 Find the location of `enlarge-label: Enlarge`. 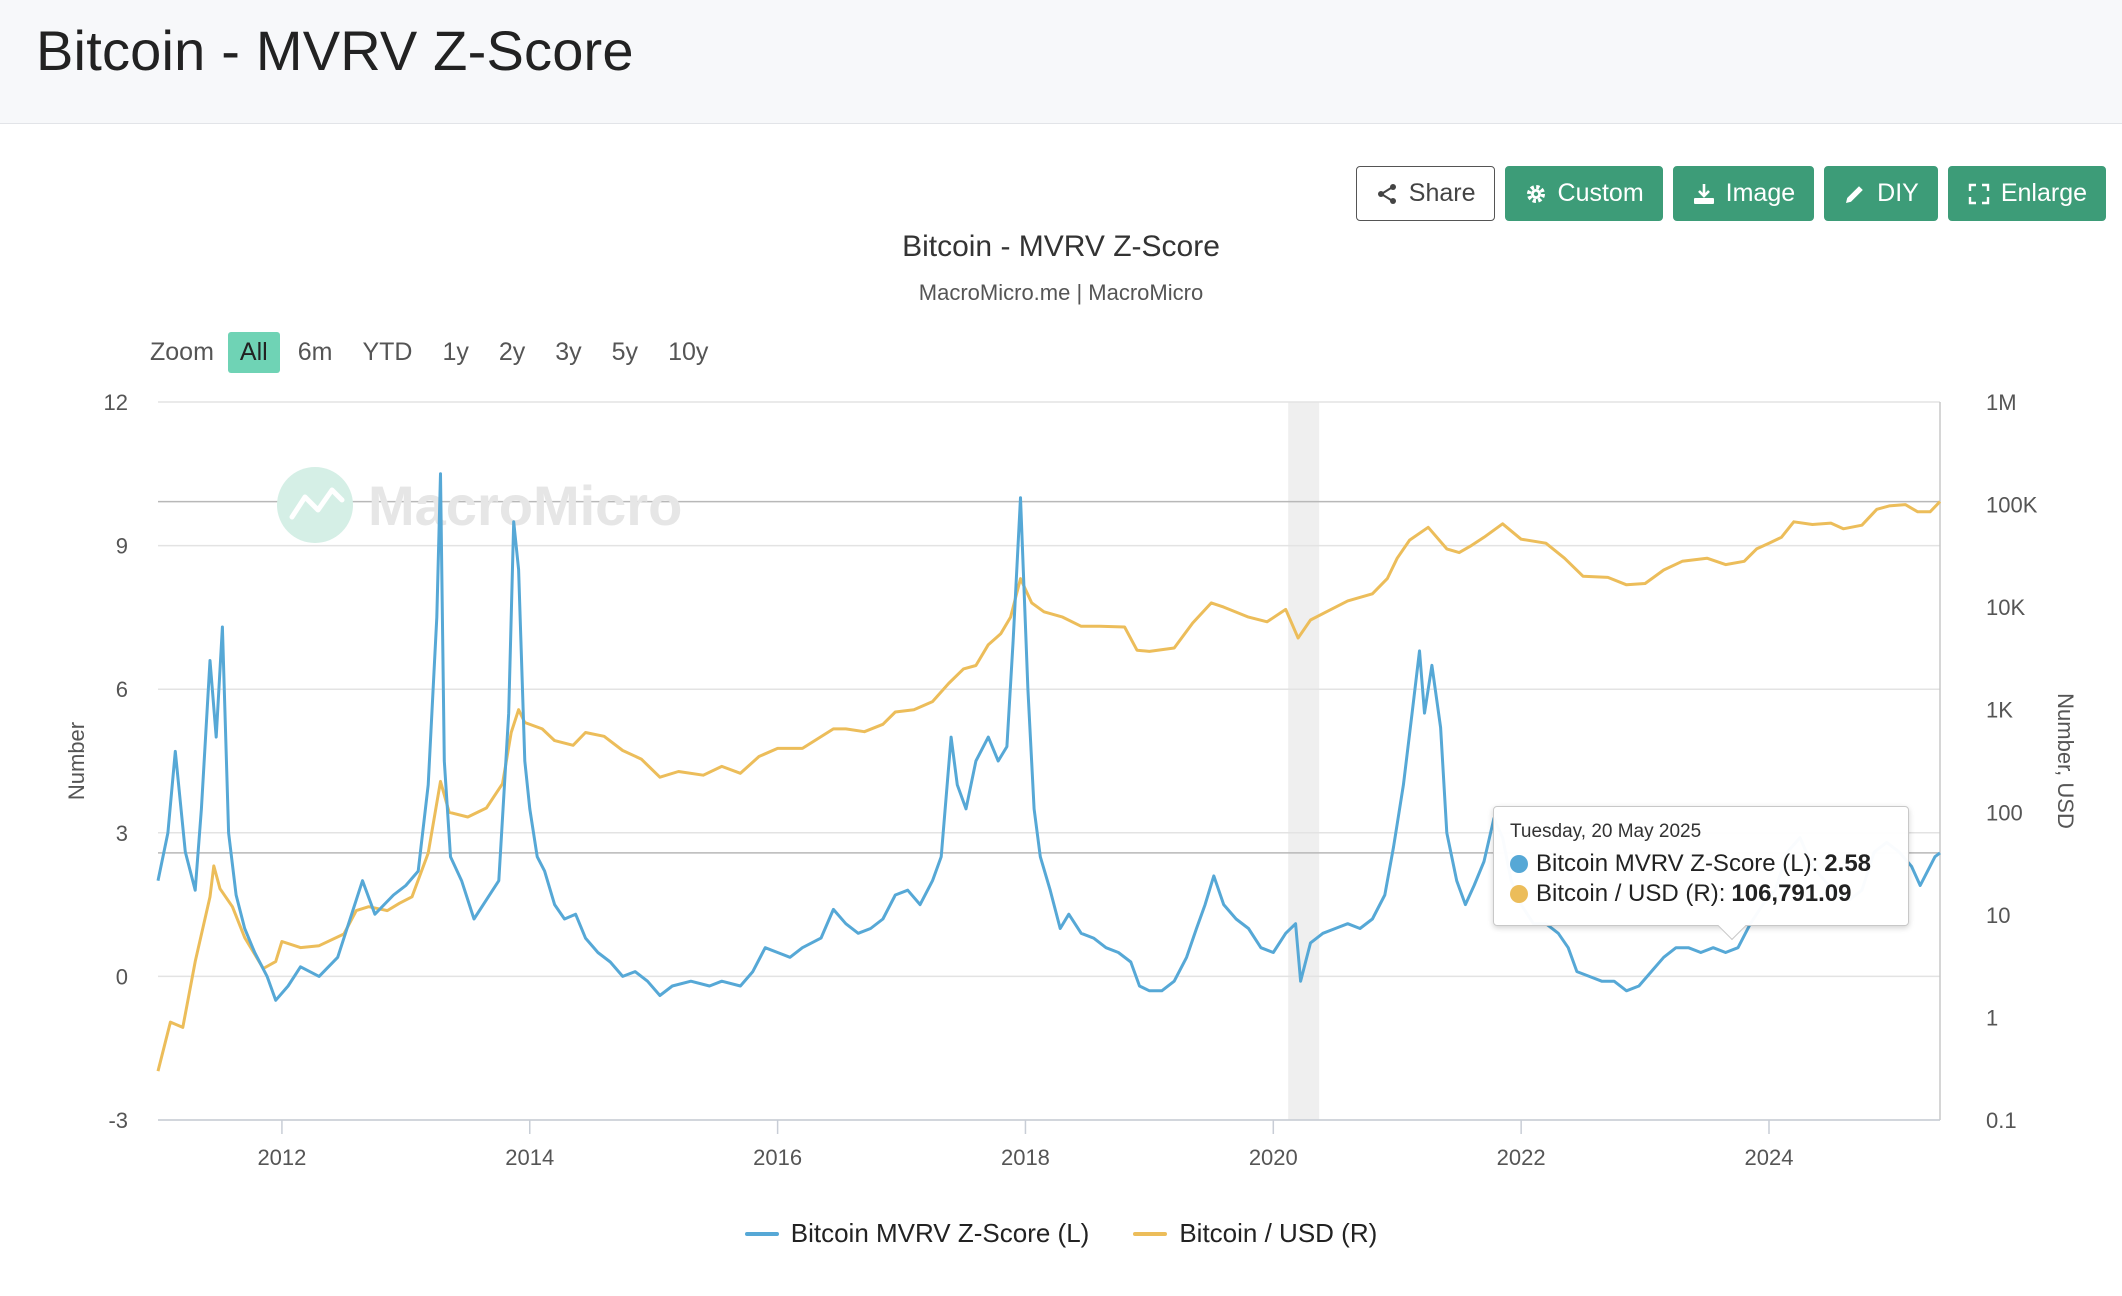

enlarge-label: Enlarge is located at coordinates (2043, 193).